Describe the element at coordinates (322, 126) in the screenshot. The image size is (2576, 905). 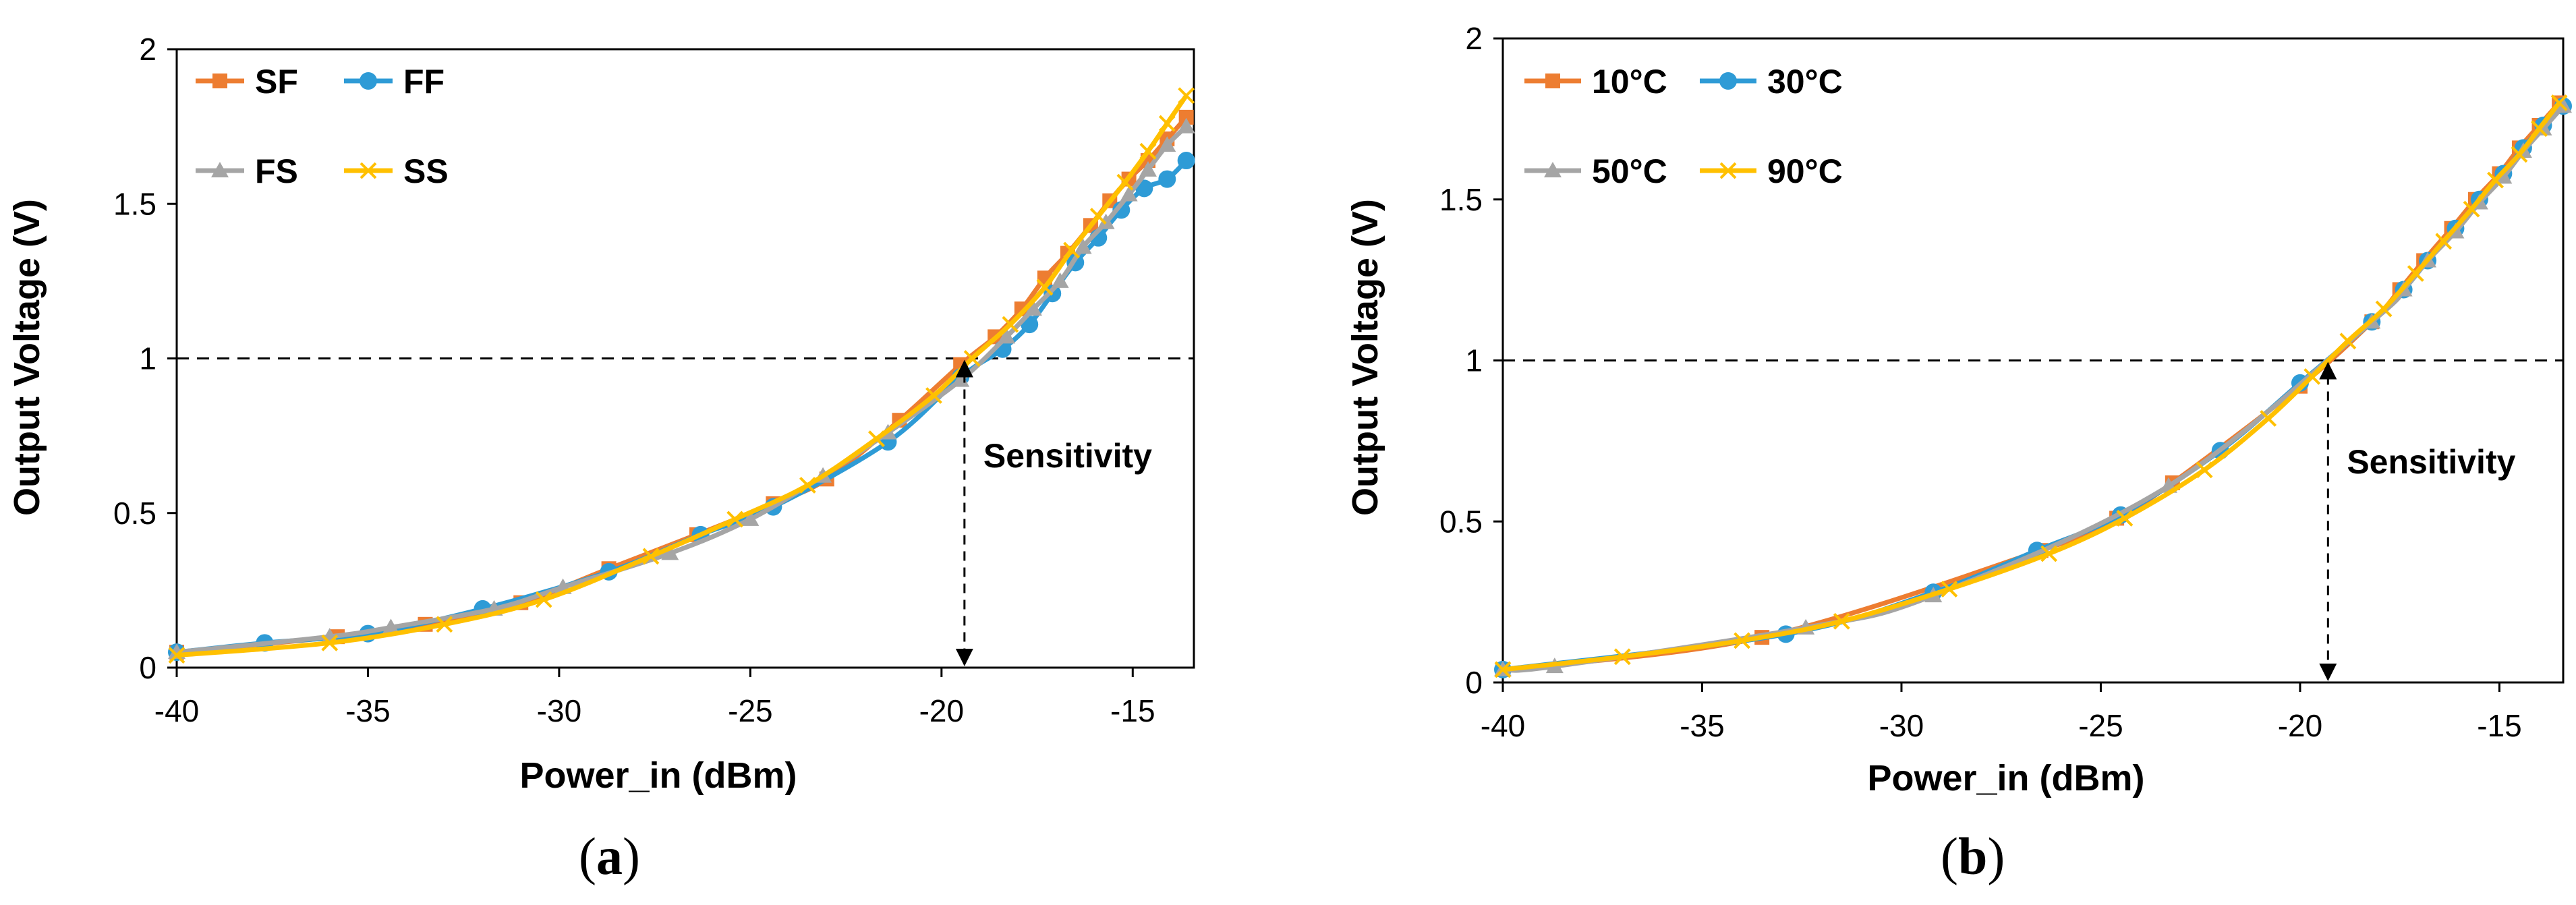
I see `legend: SF FF FS SS` at that location.